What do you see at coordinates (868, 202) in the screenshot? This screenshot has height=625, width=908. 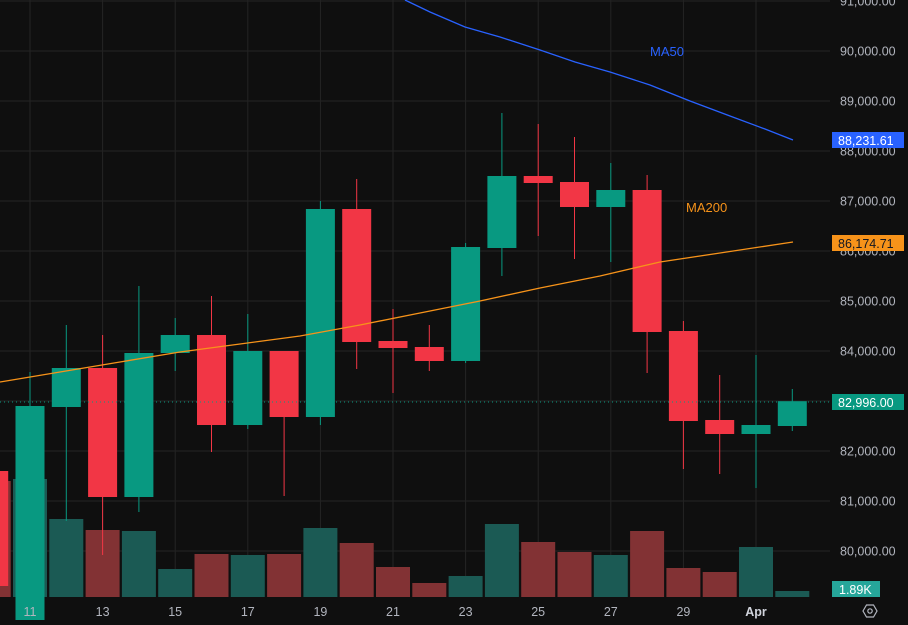 I see `price-tick-label: 87,000.00` at bounding box center [868, 202].